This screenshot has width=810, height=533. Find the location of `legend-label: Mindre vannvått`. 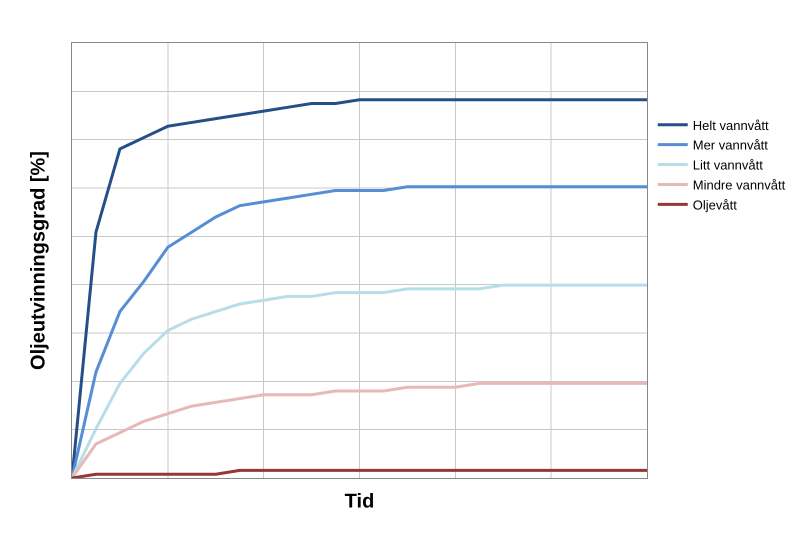

legend-label: Mindre vannvått is located at coordinates (739, 185).